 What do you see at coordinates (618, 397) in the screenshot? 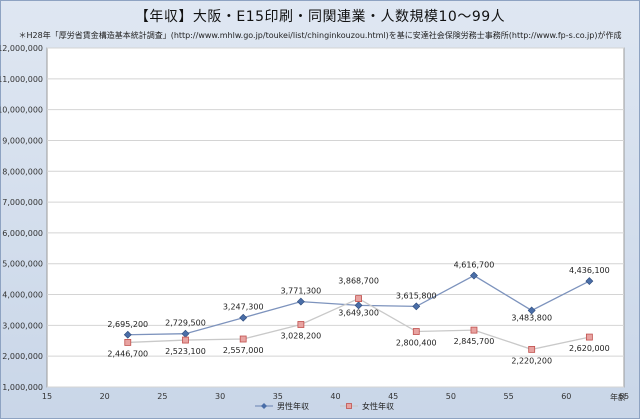
I see `x-axis-label: 年齢` at bounding box center [618, 397].